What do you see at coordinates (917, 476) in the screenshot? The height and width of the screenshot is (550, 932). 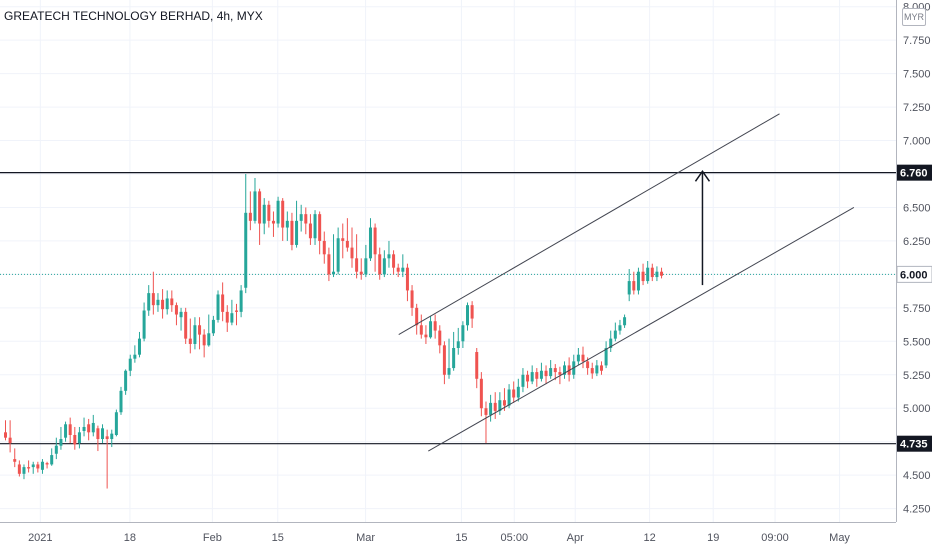 I see `y-tick-label: 4.500` at bounding box center [917, 476].